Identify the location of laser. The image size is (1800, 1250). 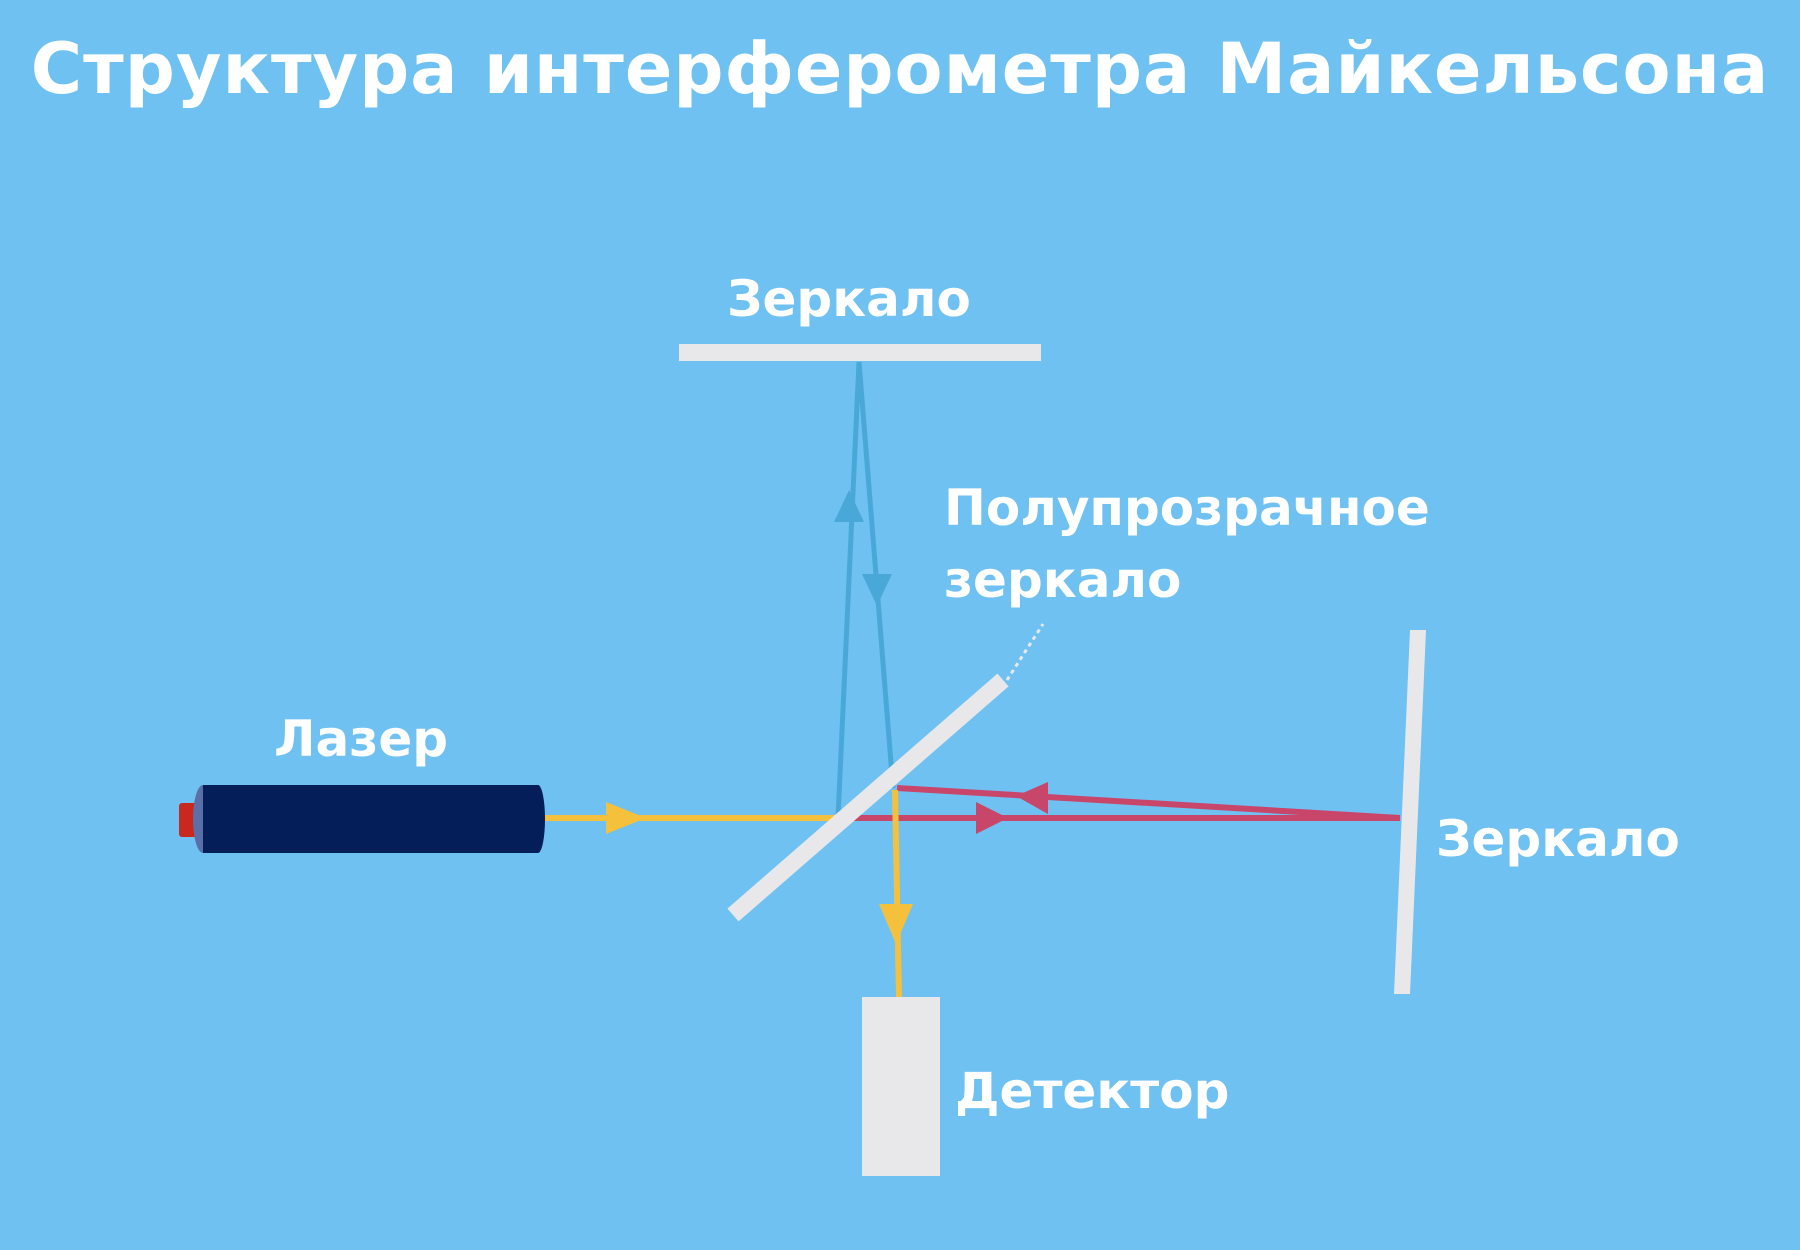
(362, 819).